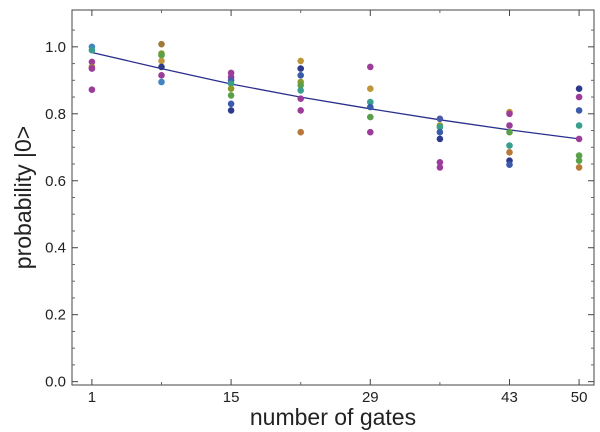  Describe the element at coordinates (55, 382) in the screenshot. I see `y-tick-label: 0.0` at that location.